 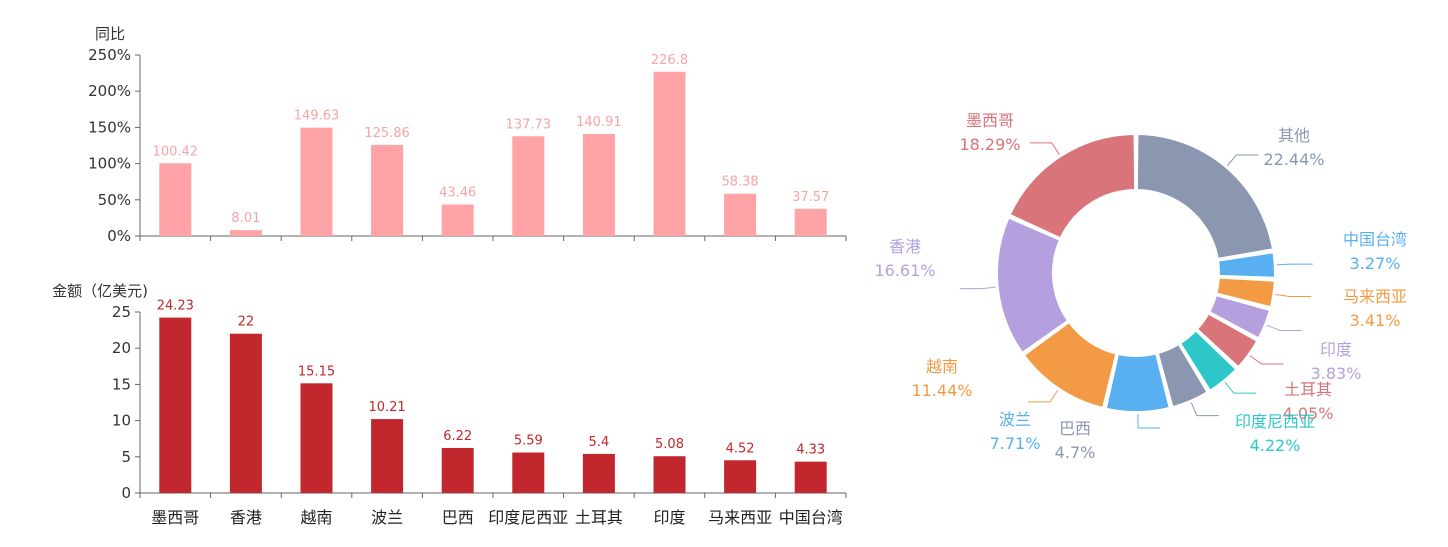 What do you see at coordinates (386, 407) in the screenshot?
I see `amt-bar-value-label: 10.21` at bounding box center [386, 407].